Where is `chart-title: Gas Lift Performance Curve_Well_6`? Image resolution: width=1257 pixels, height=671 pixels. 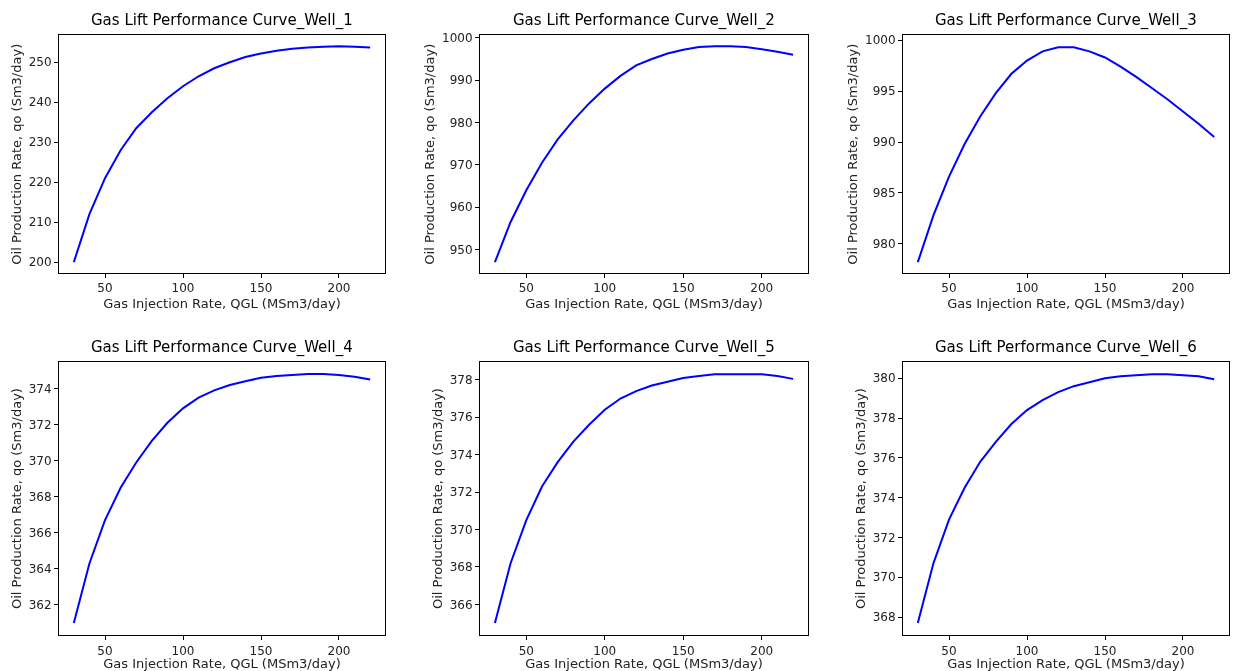
chart-title: Gas Lift Performance Curve_Well_6 is located at coordinates (1066, 347).